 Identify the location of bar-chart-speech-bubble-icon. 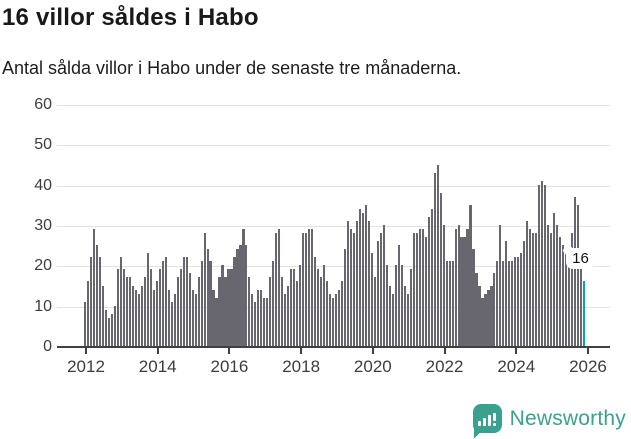
(487, 421).